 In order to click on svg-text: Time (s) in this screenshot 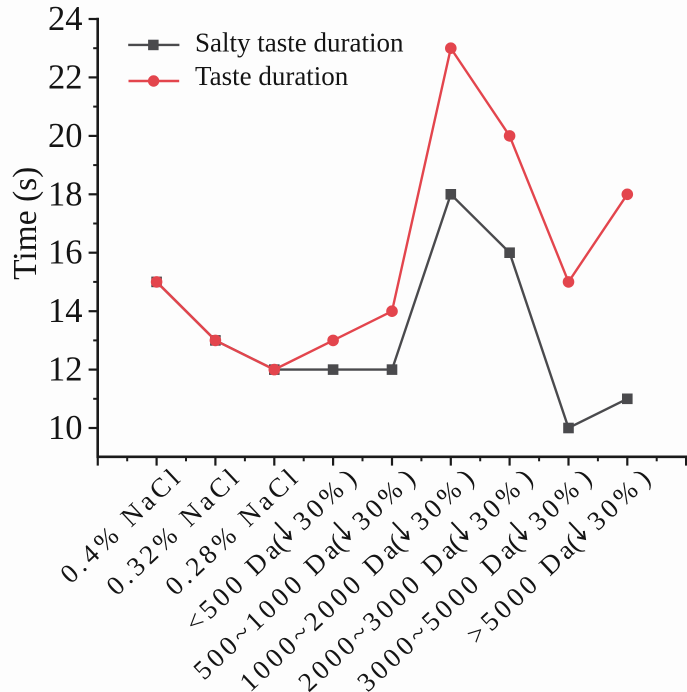, I will do `click(25, 223)`.